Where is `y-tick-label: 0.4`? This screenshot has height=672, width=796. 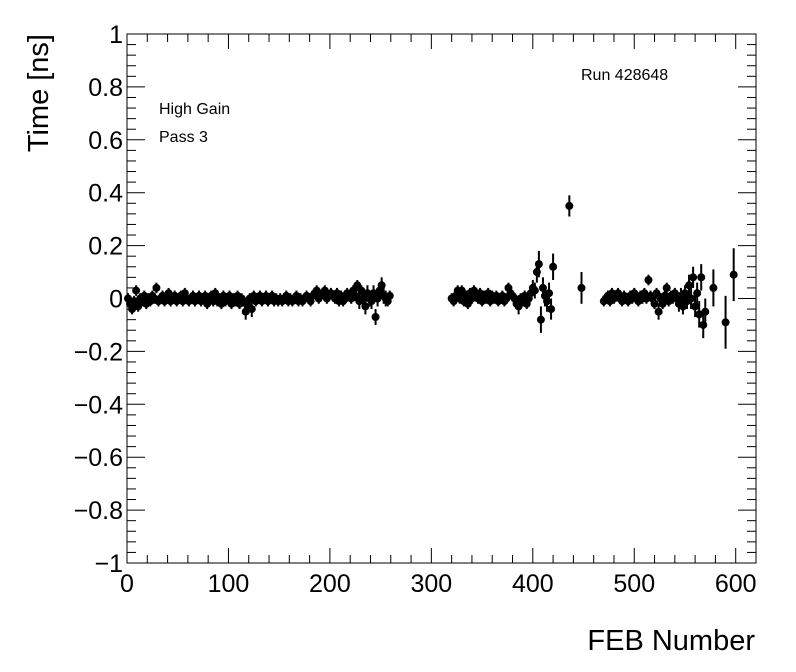 y-tick-label: 0.4 is located at coordinates (105, 194).